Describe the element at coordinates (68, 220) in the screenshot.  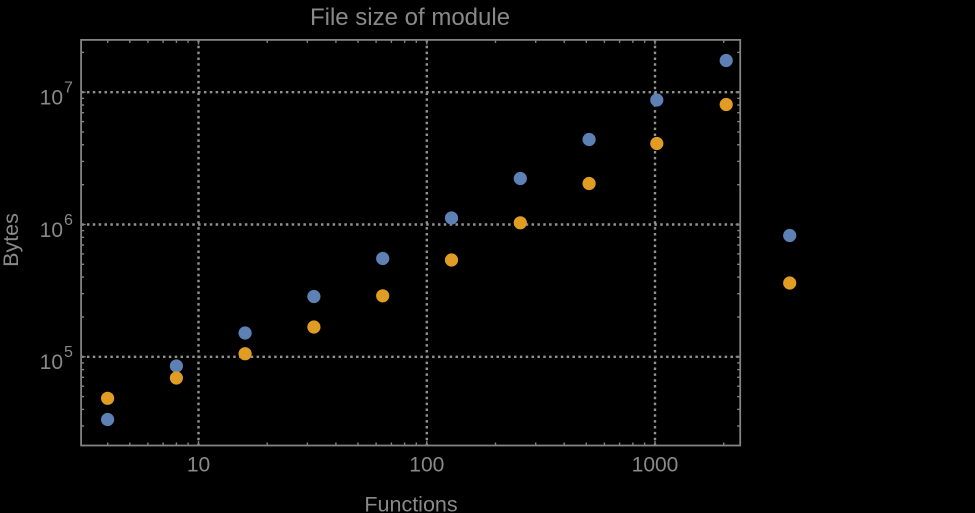
I see `svg-text: 6` at that location.